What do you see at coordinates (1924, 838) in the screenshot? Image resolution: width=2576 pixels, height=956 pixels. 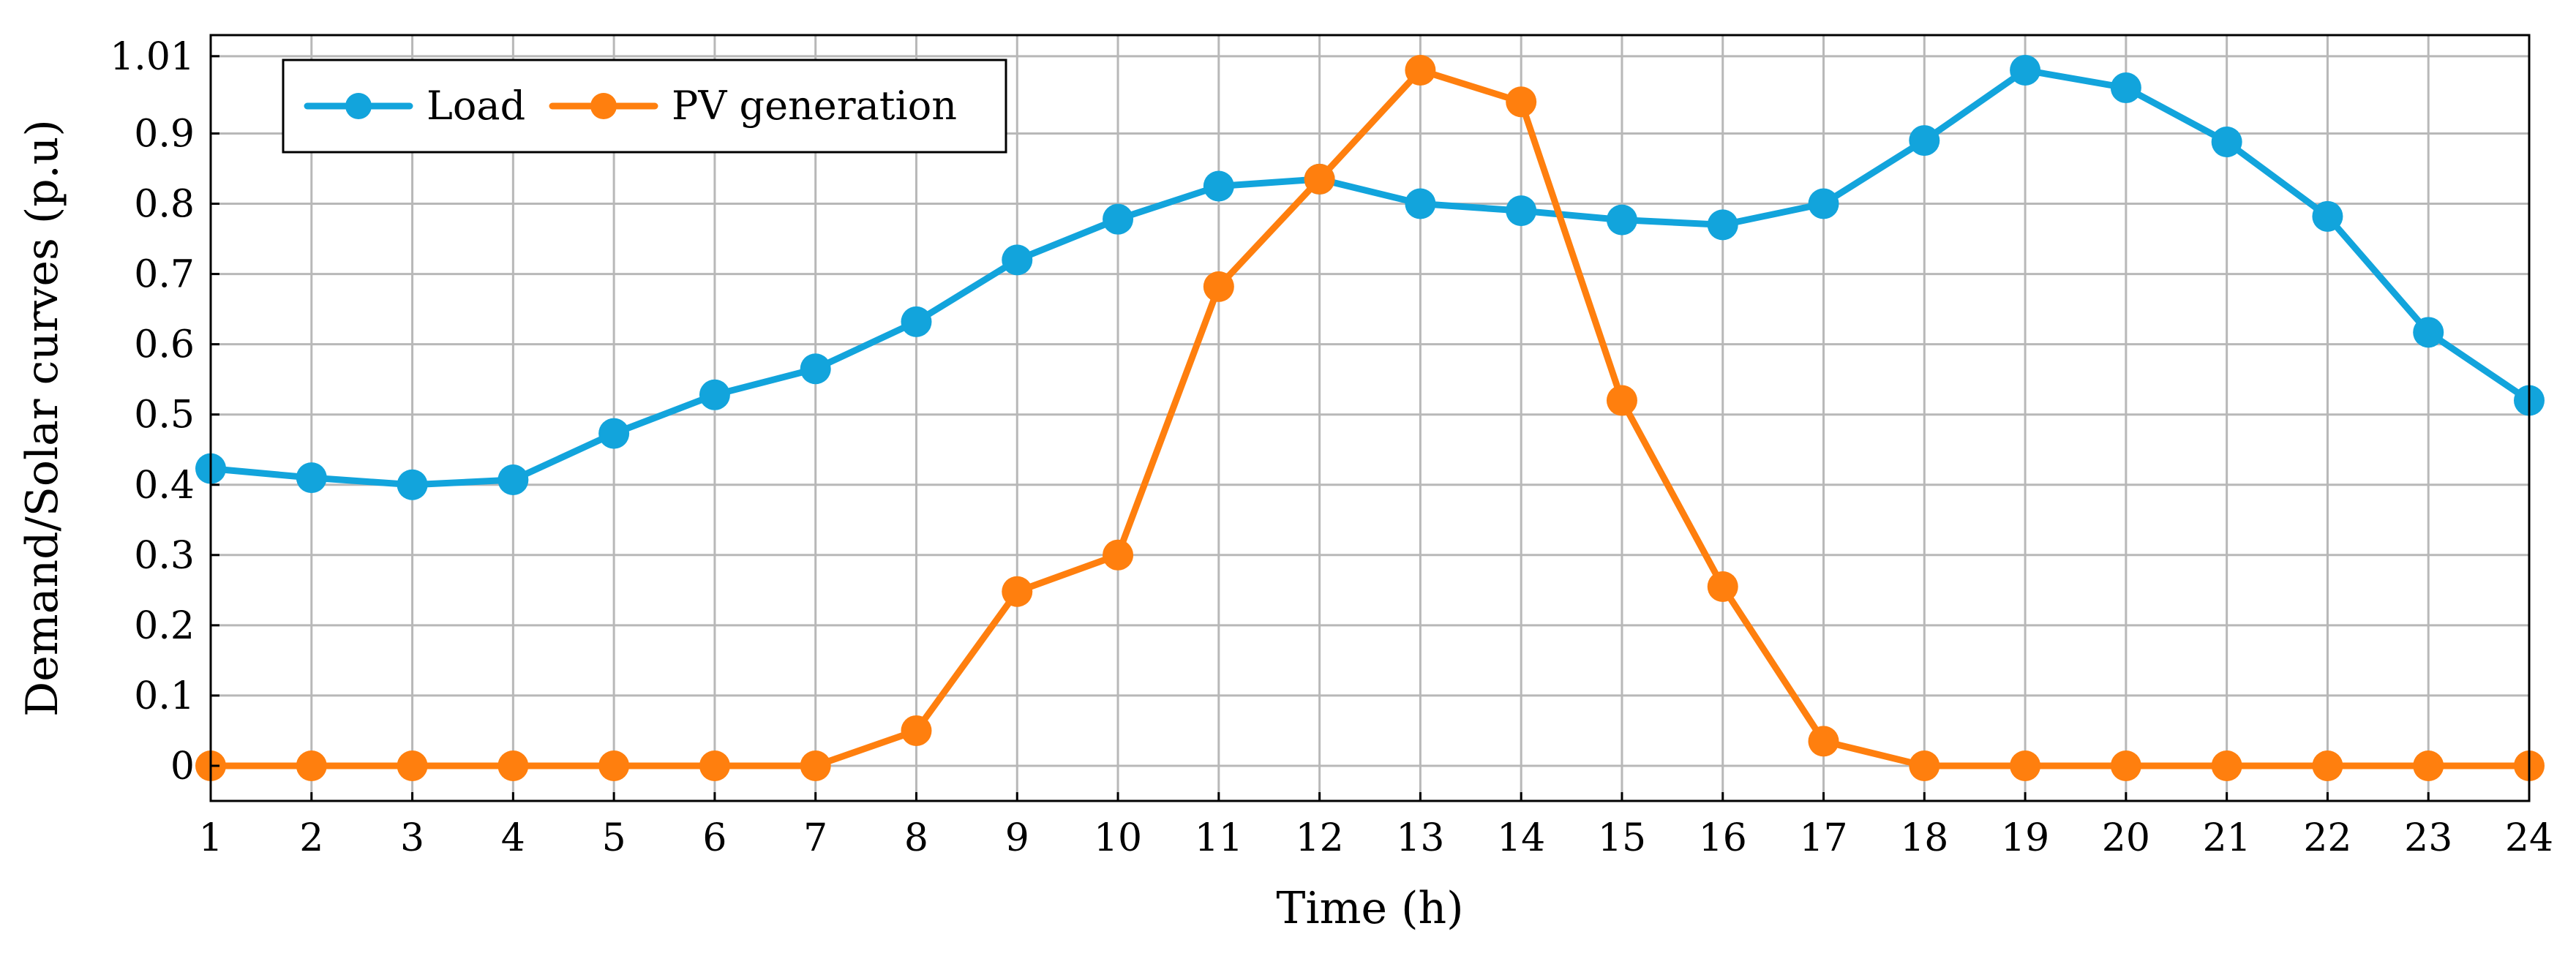 I see `x-tick-label: 18` at bounding box center [1924, 838].